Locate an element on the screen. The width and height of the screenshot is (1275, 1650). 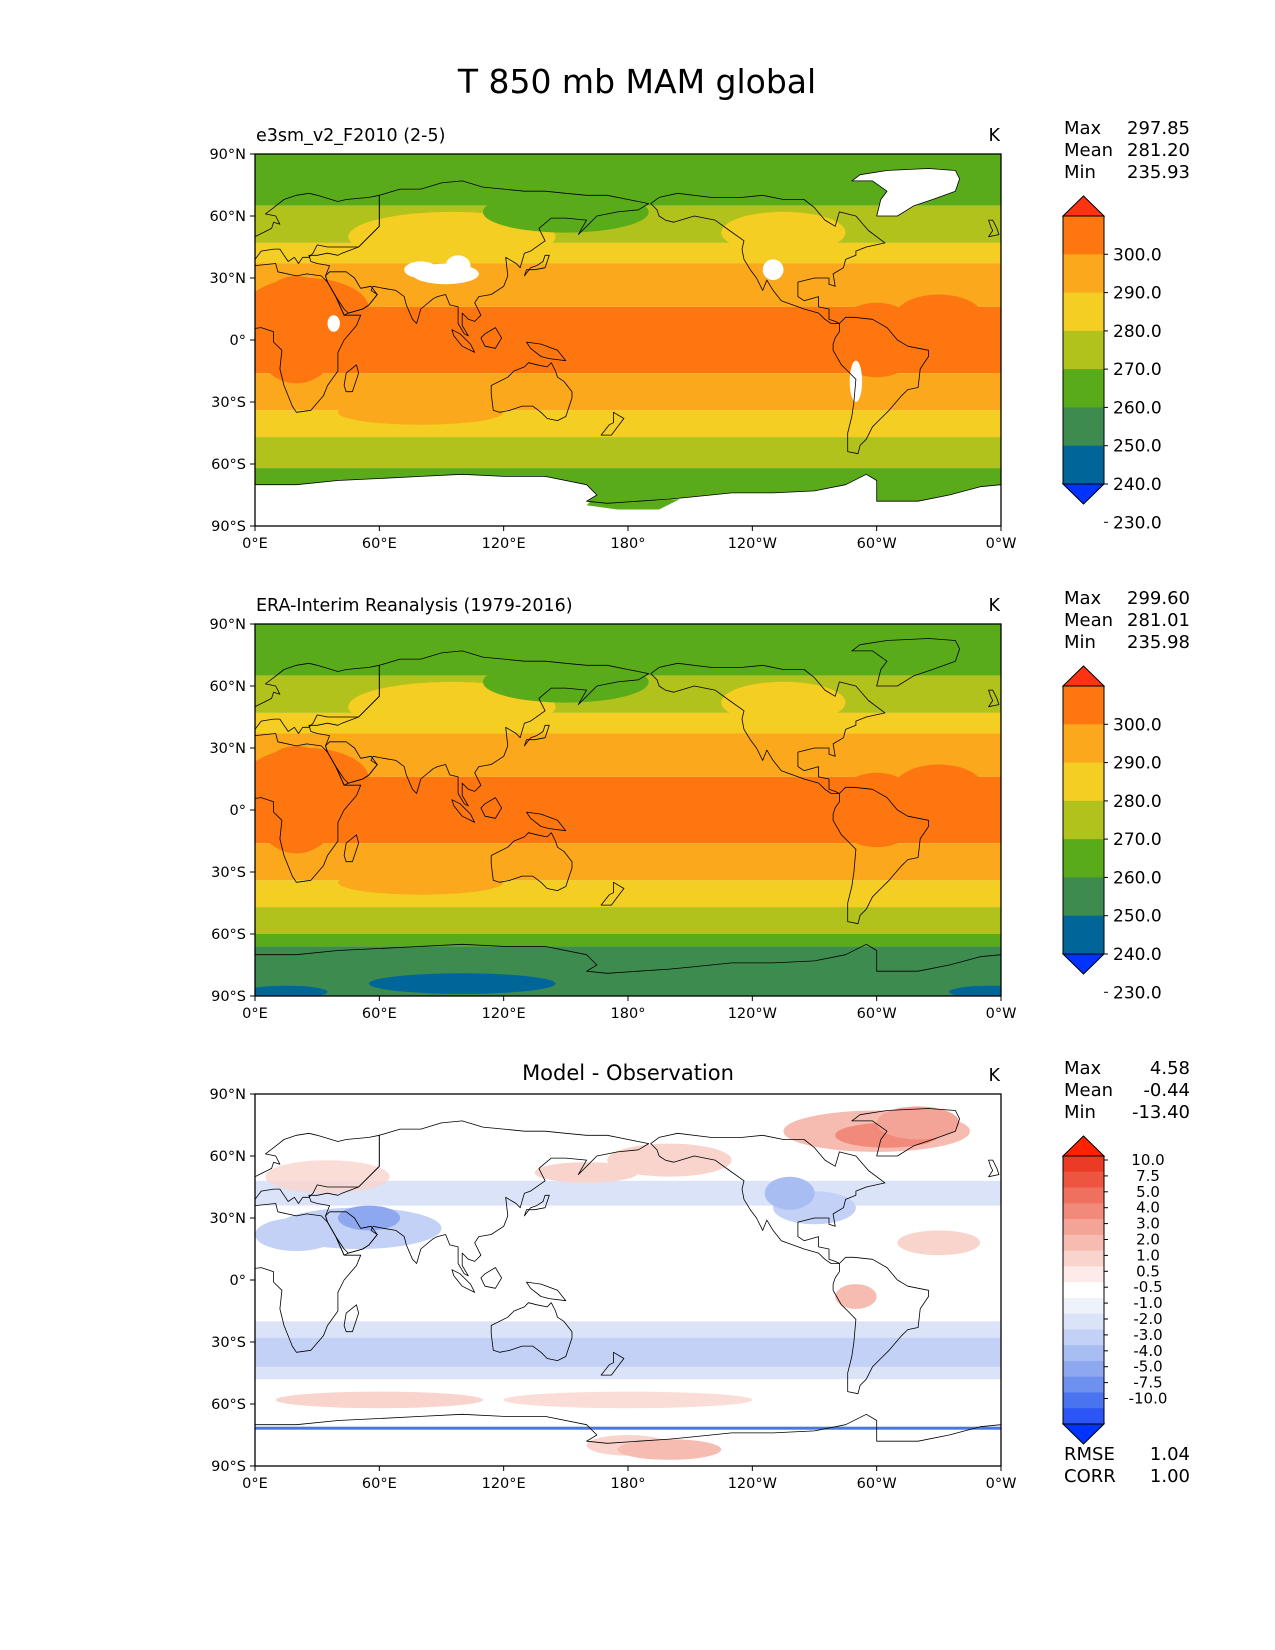
lon-tick-label: 180° is located at coordinates (628, 1484).